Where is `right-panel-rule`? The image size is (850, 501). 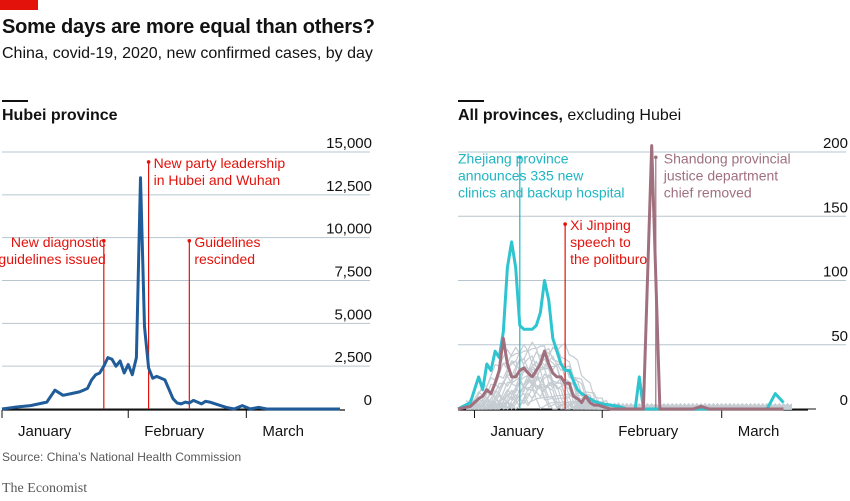 right-panel-rule is located at coordinates (471, 101).